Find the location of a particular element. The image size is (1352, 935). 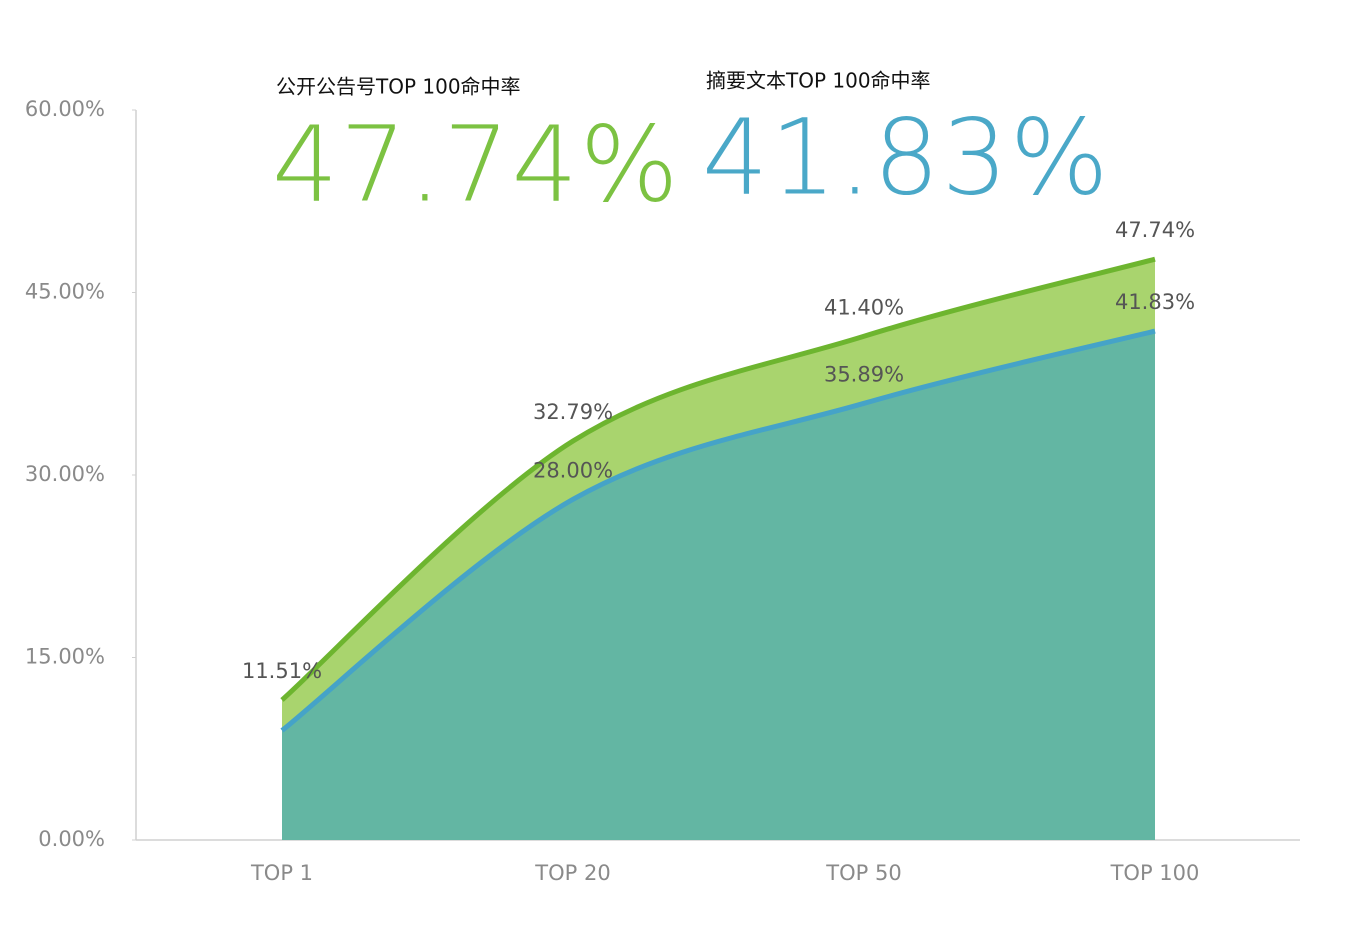

value-label: 11.51% is located at coordinates (282, 671).